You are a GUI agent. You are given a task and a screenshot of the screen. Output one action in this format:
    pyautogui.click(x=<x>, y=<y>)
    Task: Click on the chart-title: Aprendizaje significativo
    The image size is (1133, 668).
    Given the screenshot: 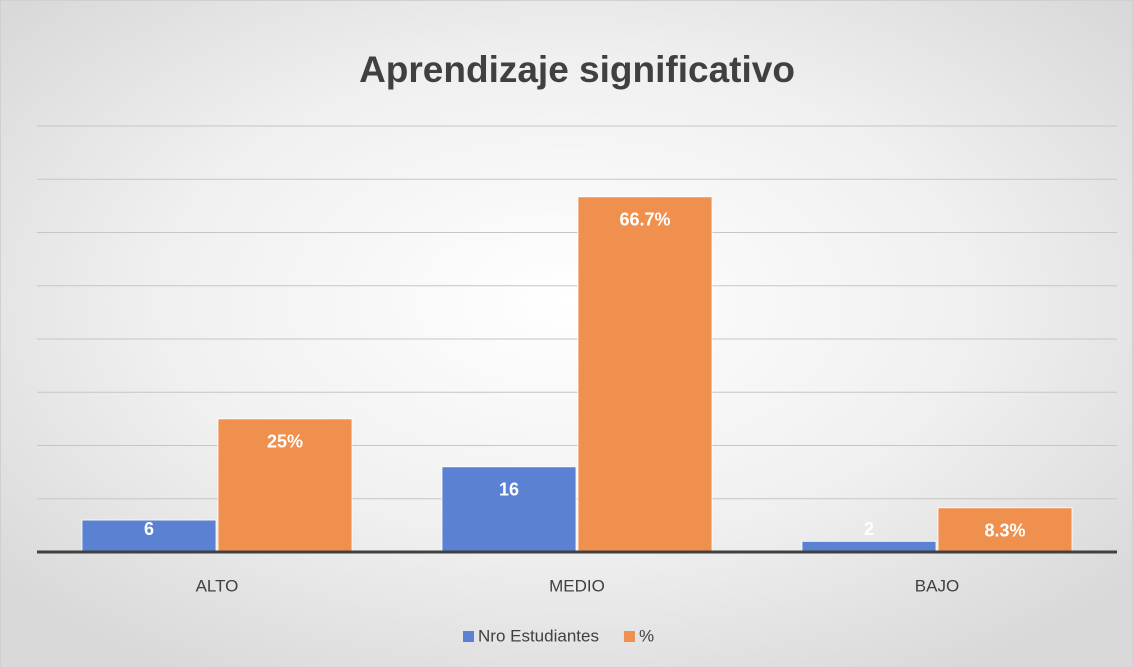 What is the action you would take?
    pyautogui.click(x=577, y=69)
    